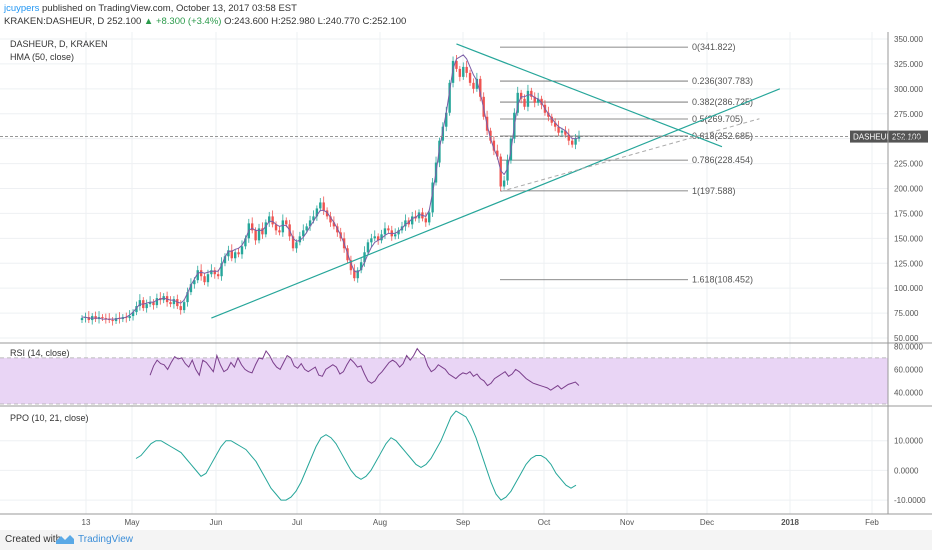 The width and height of the screenshot is (932, 550). Describe the element at coordinates (908, 288) in the screenshot. I see `y-tick-label: 100.000` at that location.